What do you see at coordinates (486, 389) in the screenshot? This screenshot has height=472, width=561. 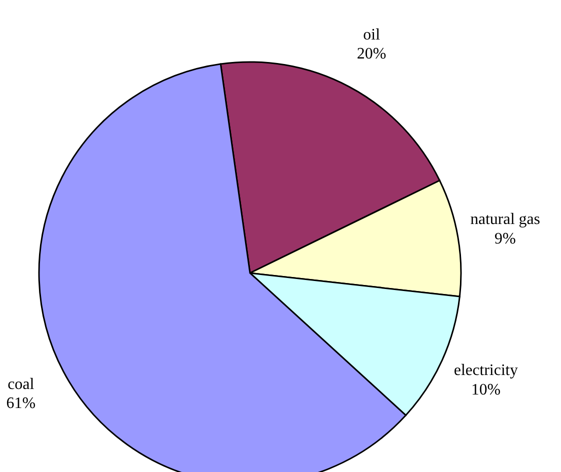 I see `data-label: 10%` at bounding box center [486, 389].